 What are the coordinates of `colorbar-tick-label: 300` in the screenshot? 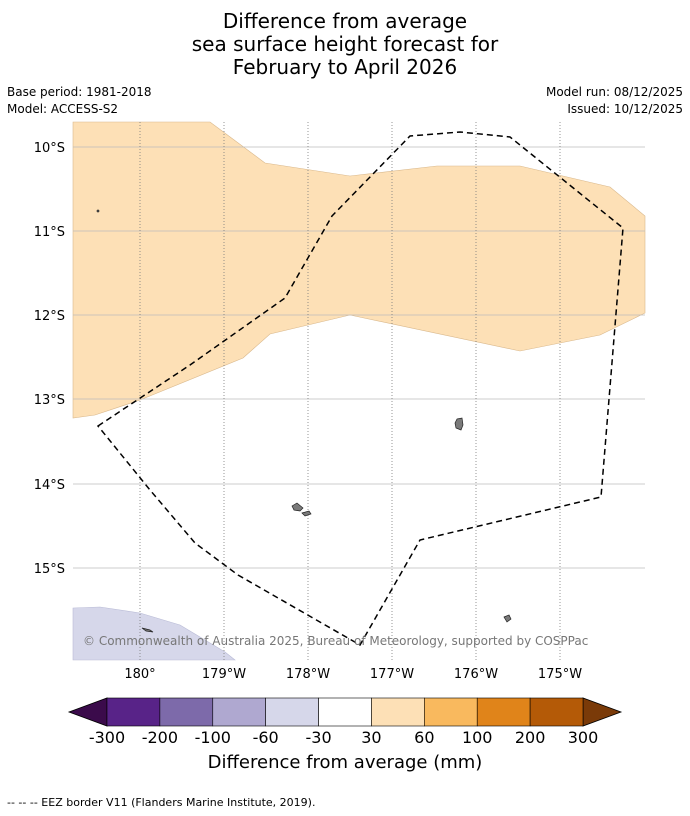 It's located at (583, 736).